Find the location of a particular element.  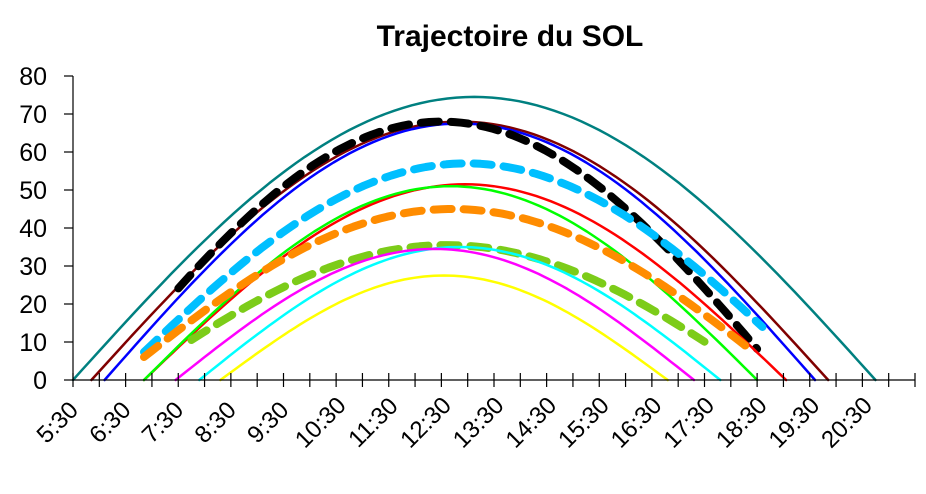

y-tick-label: 30 is located at coordinates (33, 267).